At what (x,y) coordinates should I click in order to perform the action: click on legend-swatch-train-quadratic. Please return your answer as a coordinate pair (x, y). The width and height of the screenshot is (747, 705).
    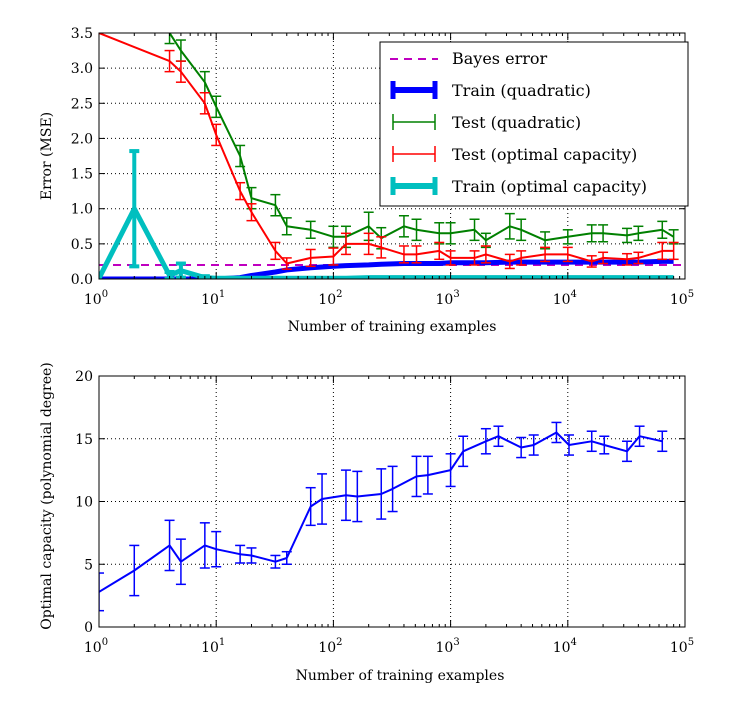
    Looking at the image, I should click on (414, 90).